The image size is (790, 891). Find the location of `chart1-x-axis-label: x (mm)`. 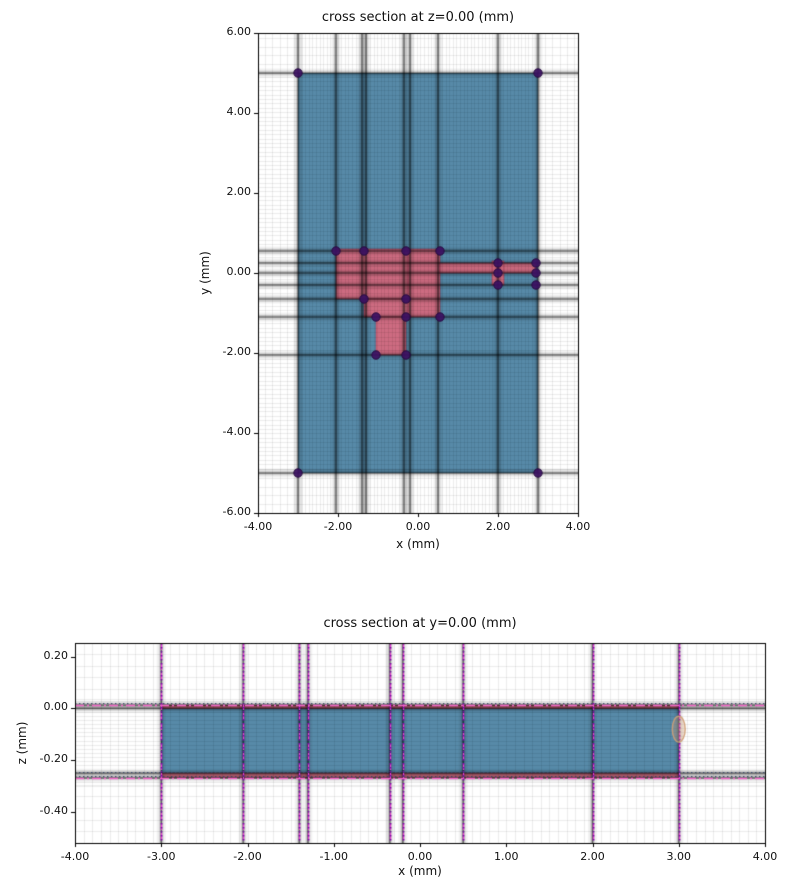

chart1-x-axis-label: x (mm) is located at coordinates (418, 544).